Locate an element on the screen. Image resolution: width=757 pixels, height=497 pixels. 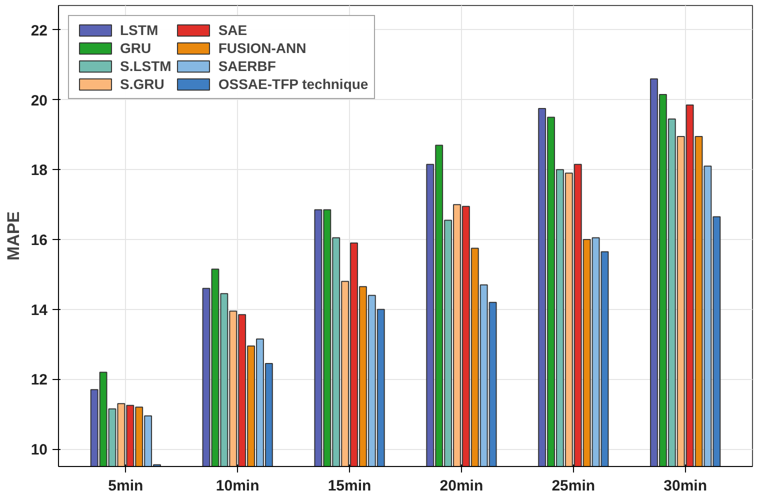
legend-label: SAE is located at coordinates (233, 30).